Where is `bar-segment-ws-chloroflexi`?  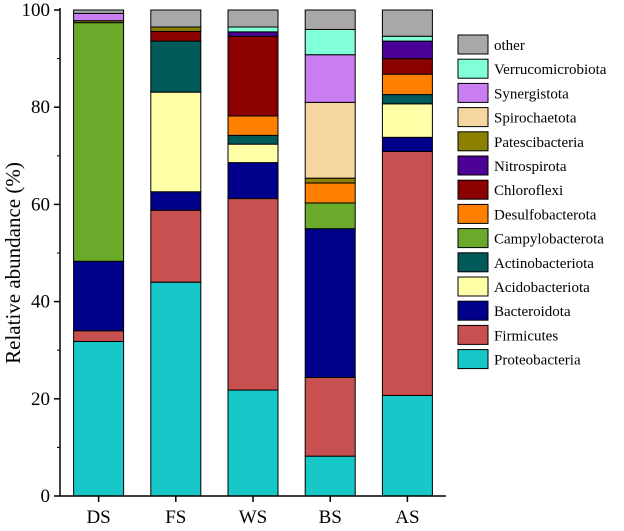
bar-segment-ws-chloroflexi is located at coordinates (253, 76).